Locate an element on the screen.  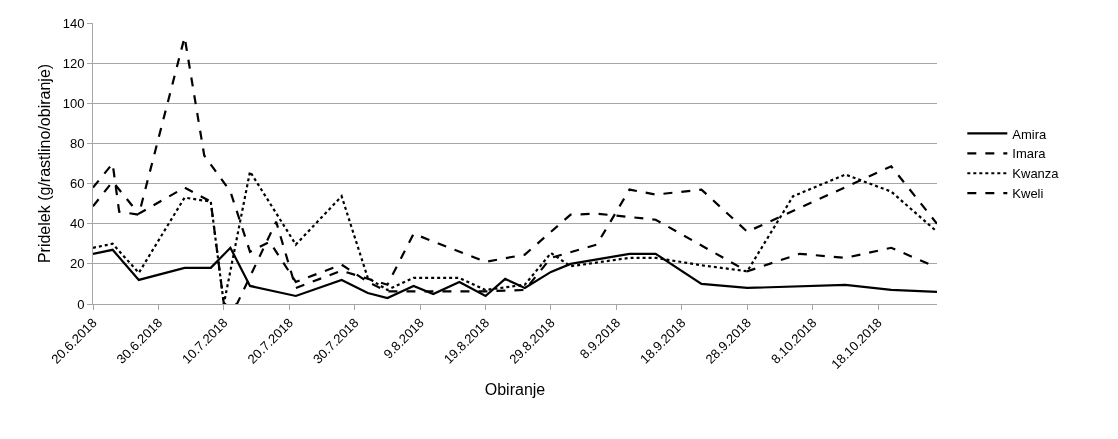
y-tick-label: 80 is located at coordinates (77, 143).